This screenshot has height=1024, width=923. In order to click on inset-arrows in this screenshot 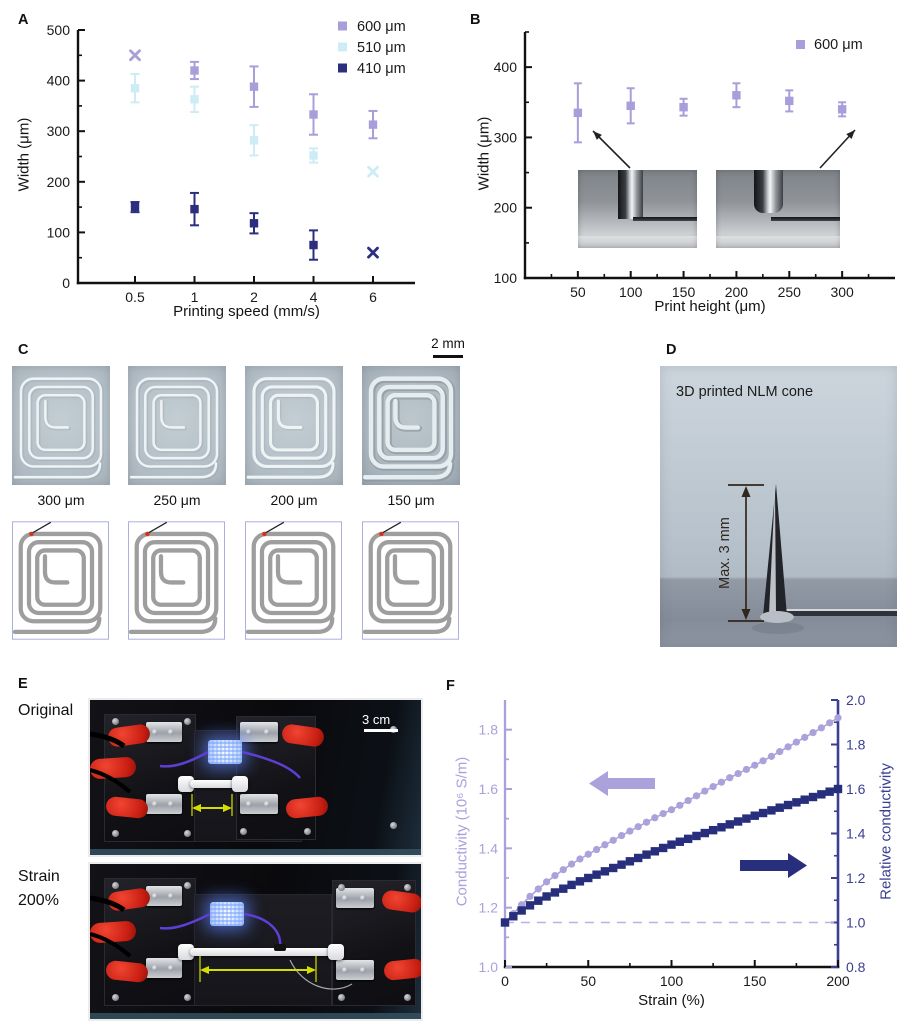, I will do `click(724, 149)`.